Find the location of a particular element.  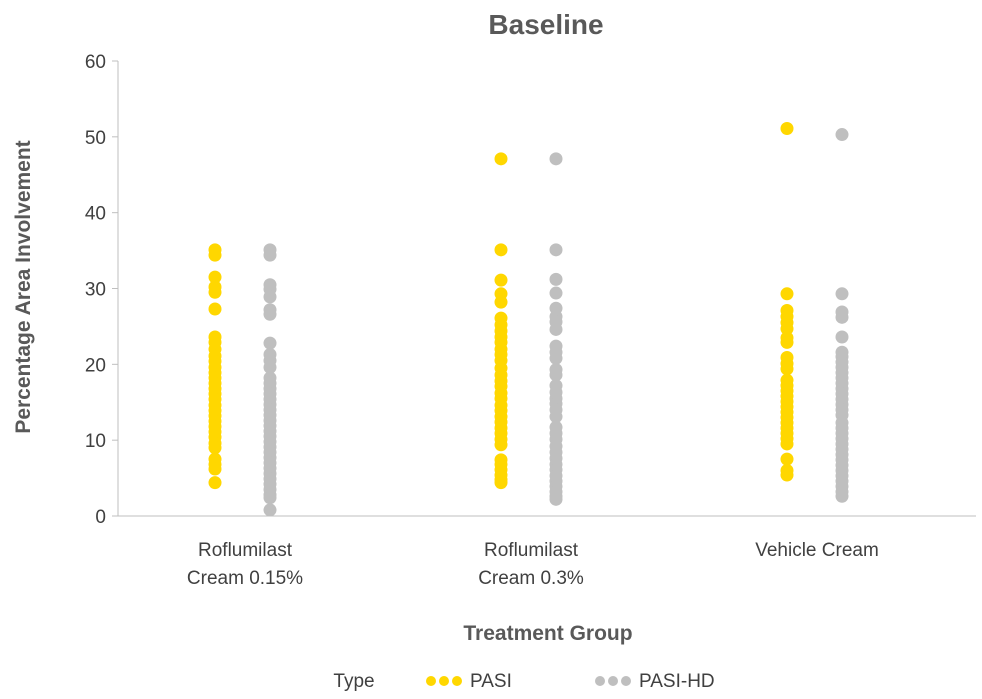

y-tick-label: 60 is located at coordinates (95, 62).